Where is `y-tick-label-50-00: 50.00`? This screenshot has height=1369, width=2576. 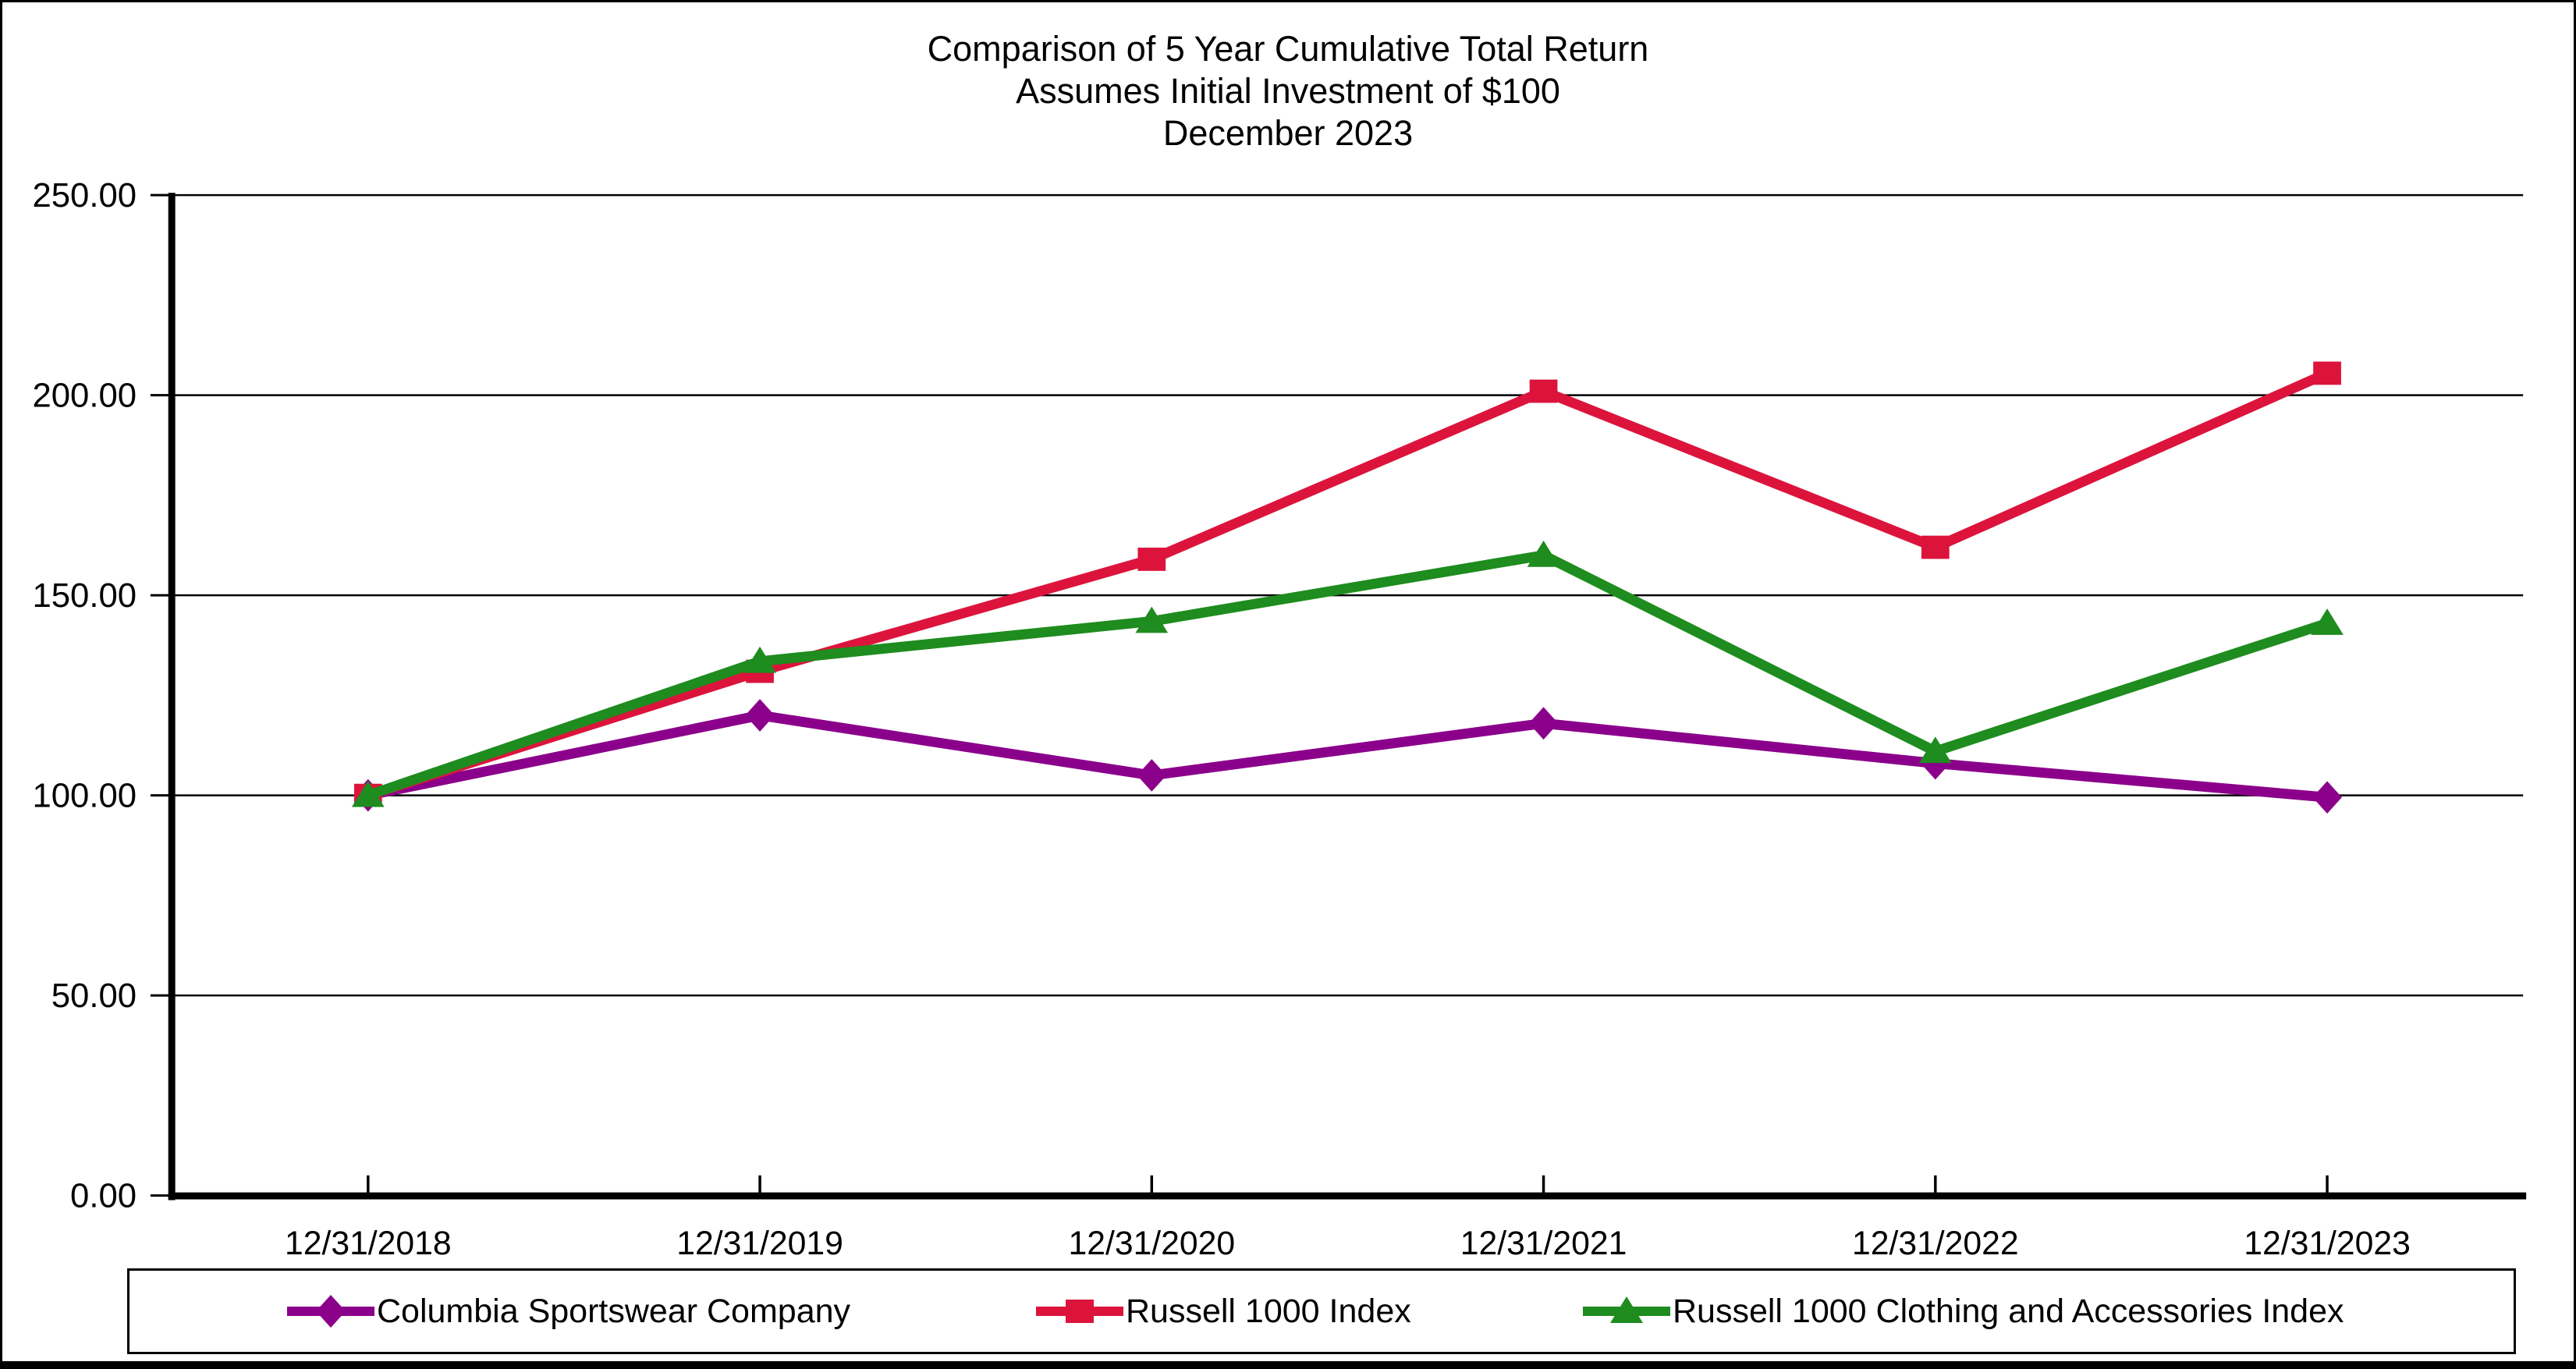 y-tick-label-50-00: 50.00 is located at coordinates (94, 996).